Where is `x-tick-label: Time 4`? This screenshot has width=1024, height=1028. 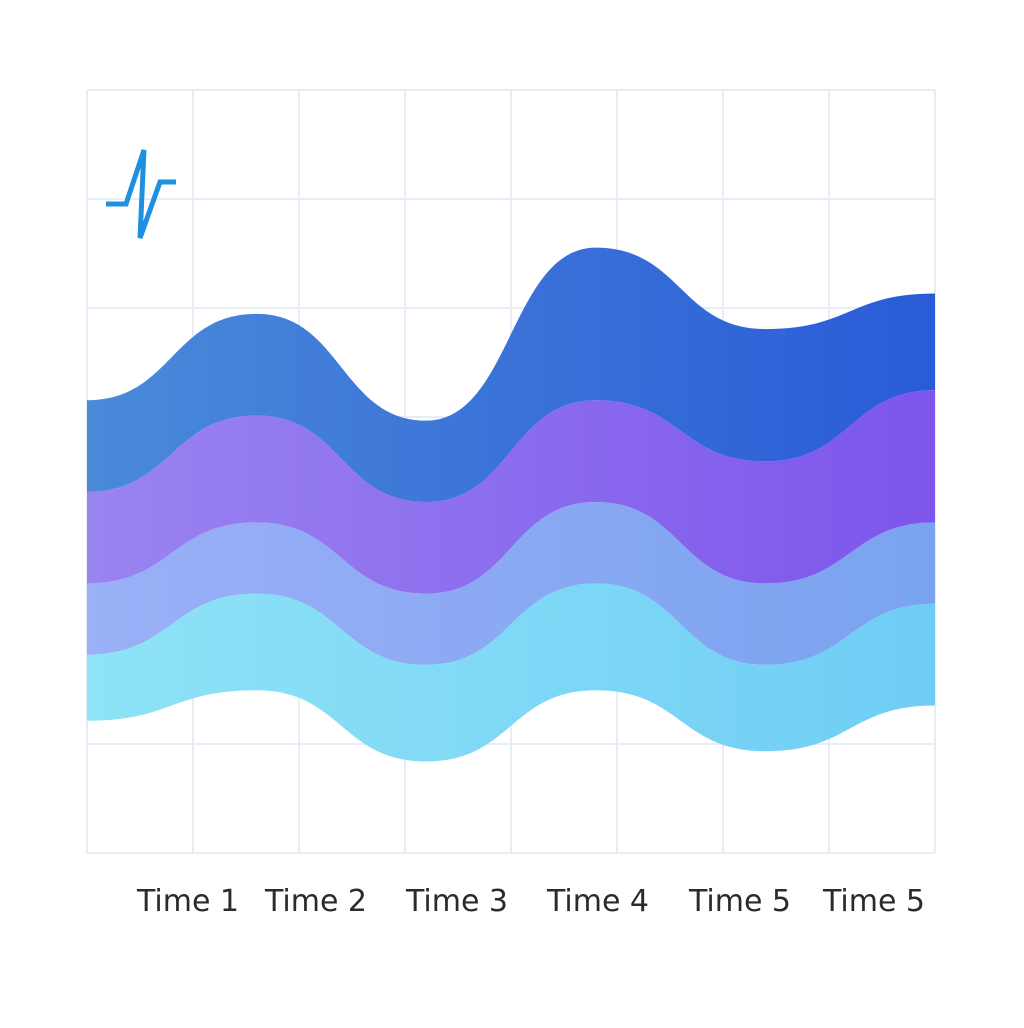 x-tick-label: Time 4 is located at coordinates (598, 901).